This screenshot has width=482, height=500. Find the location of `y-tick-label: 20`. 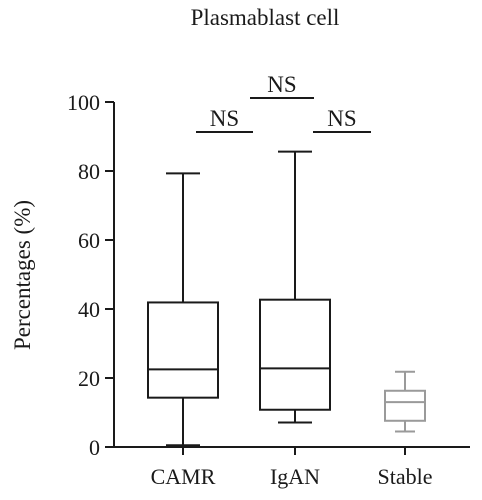

y-tick-label: 20 is located at coordinates (89, 378).